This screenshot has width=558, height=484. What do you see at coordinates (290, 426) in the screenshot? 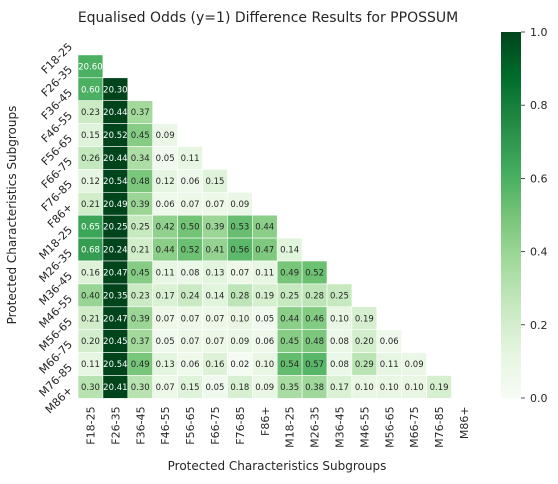
I see `x-tick-label: M18-25` at bounding box center [290, 426].